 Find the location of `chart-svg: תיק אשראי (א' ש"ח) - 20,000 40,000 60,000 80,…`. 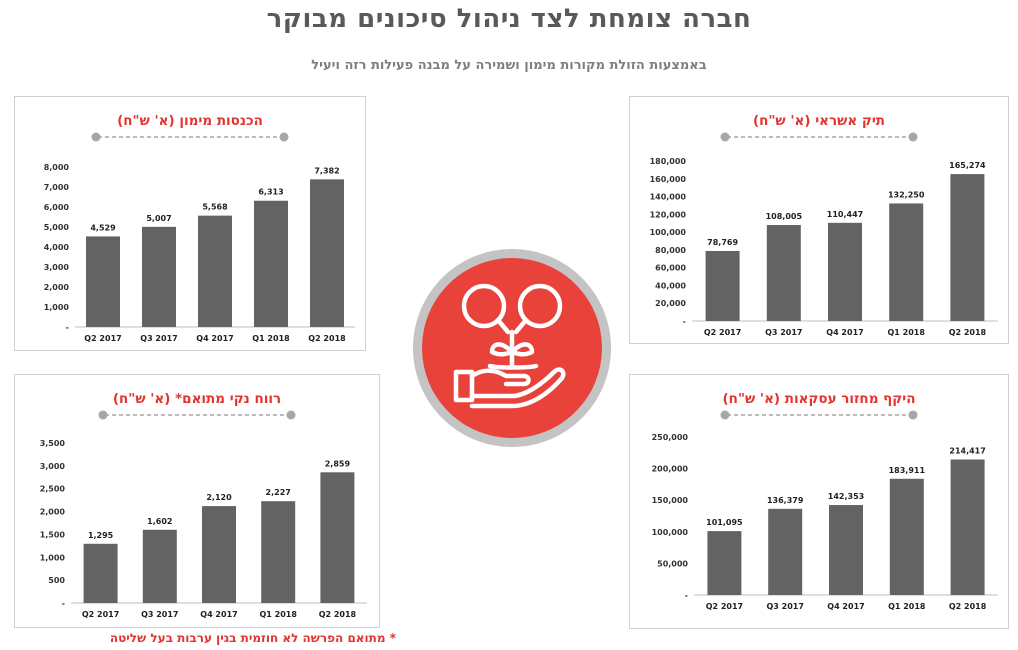

chart-svg: תיק אשראי (א' ש"ח) - 20,000 40,000 60,000 80,… is located at coordinates (824, 225).